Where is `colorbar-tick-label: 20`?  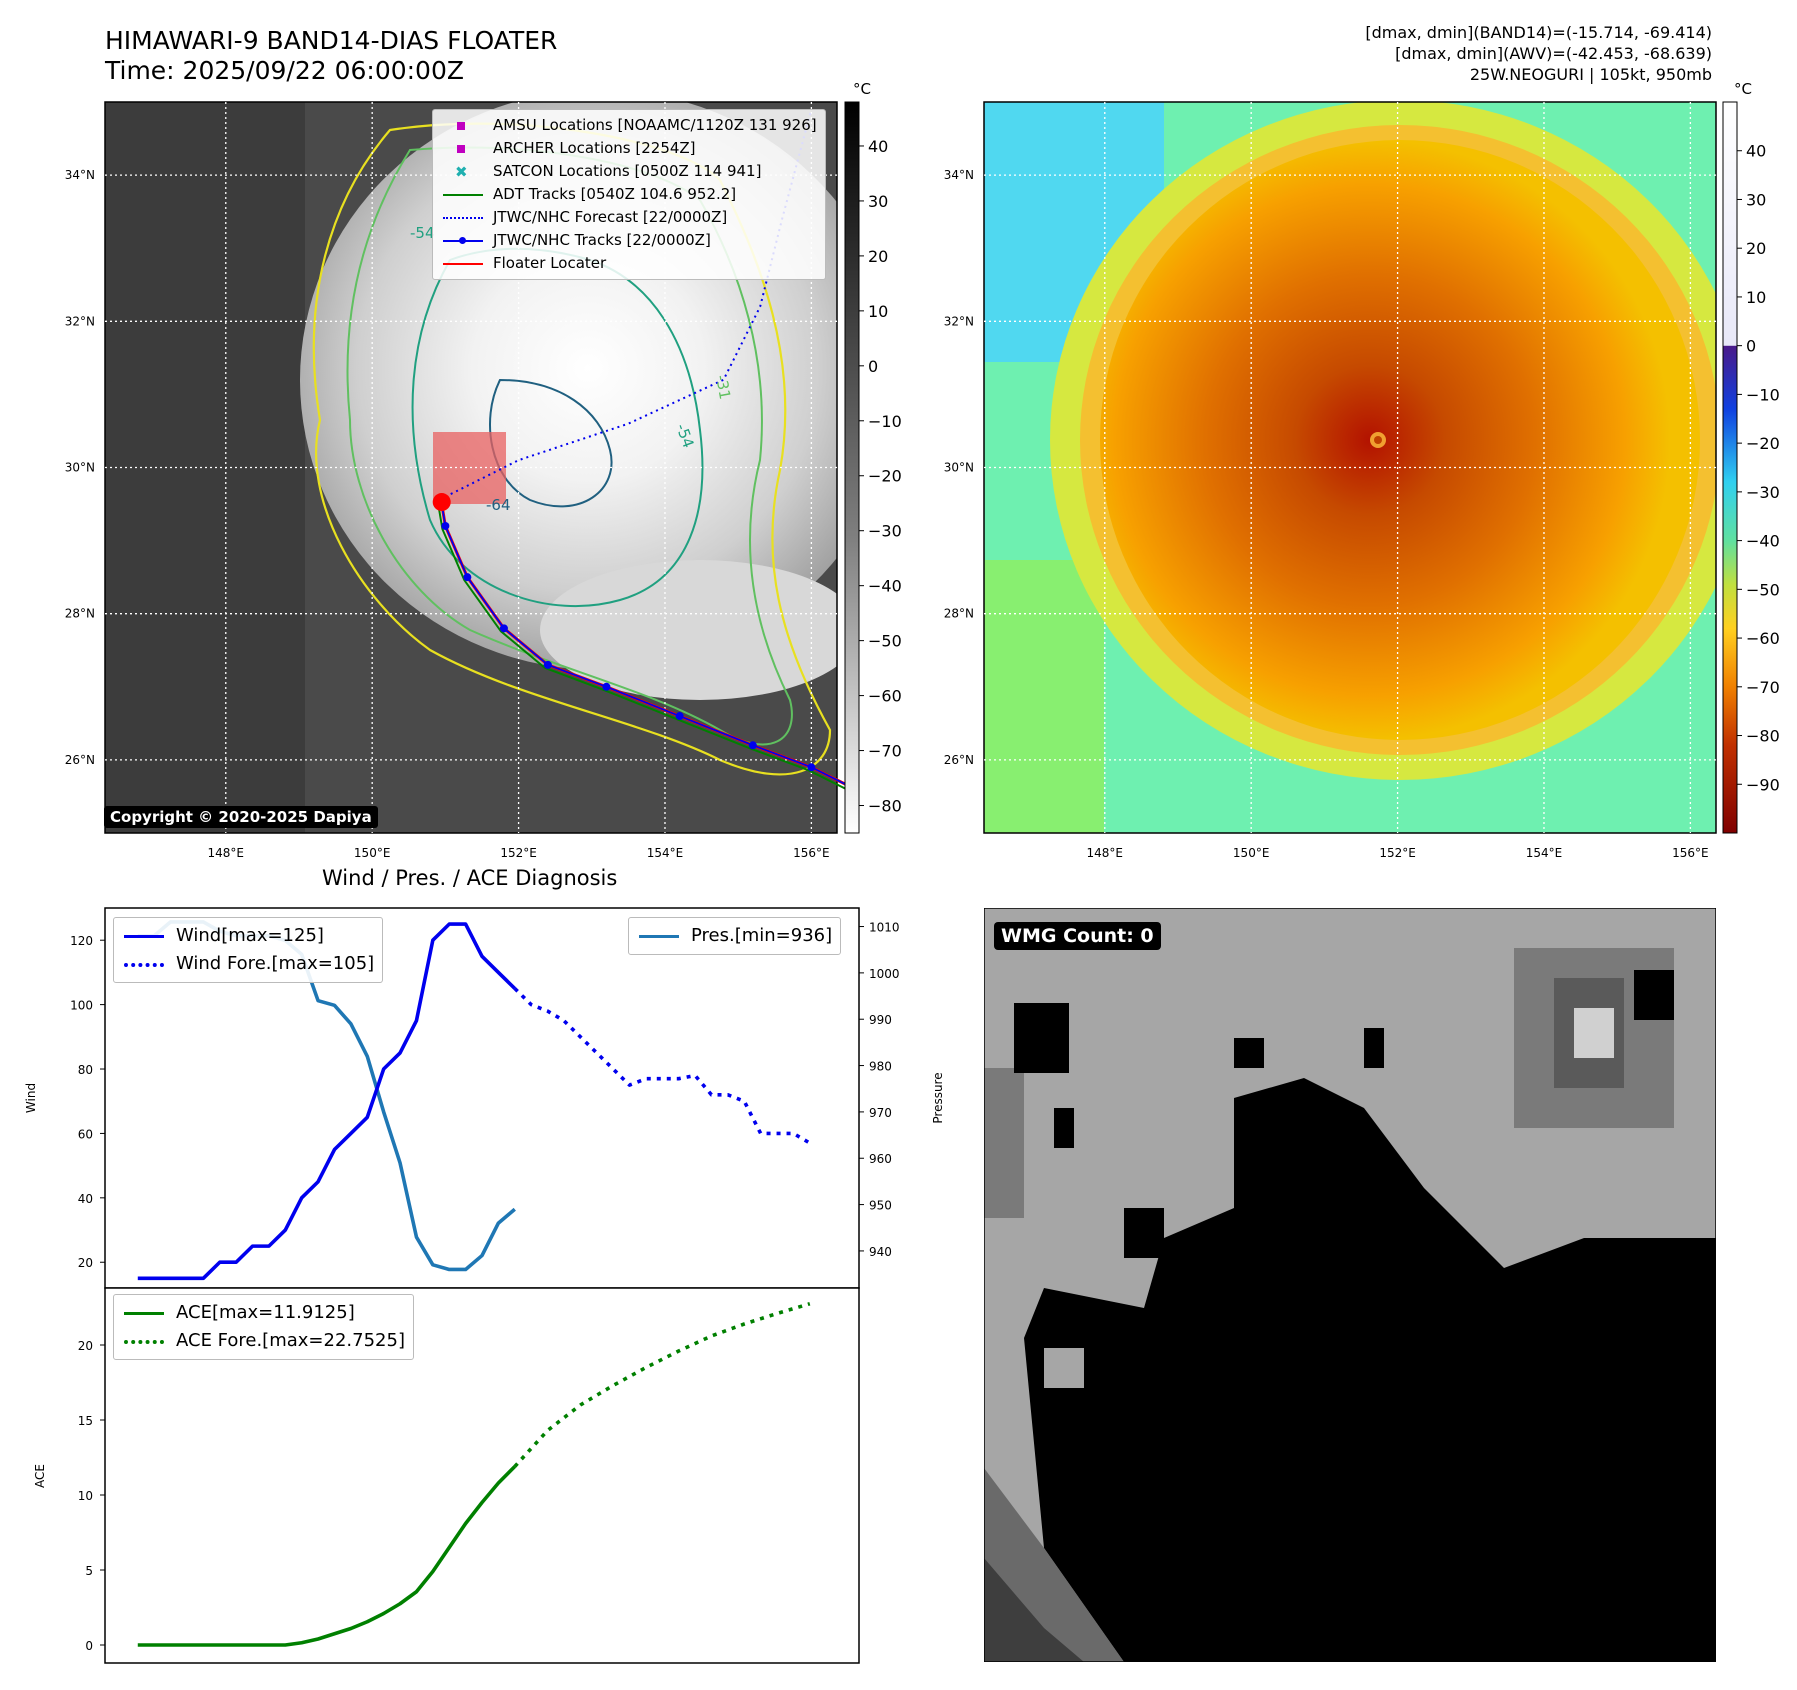 colorbar-tick-label: 20 is located at coordinates (1756, 248).